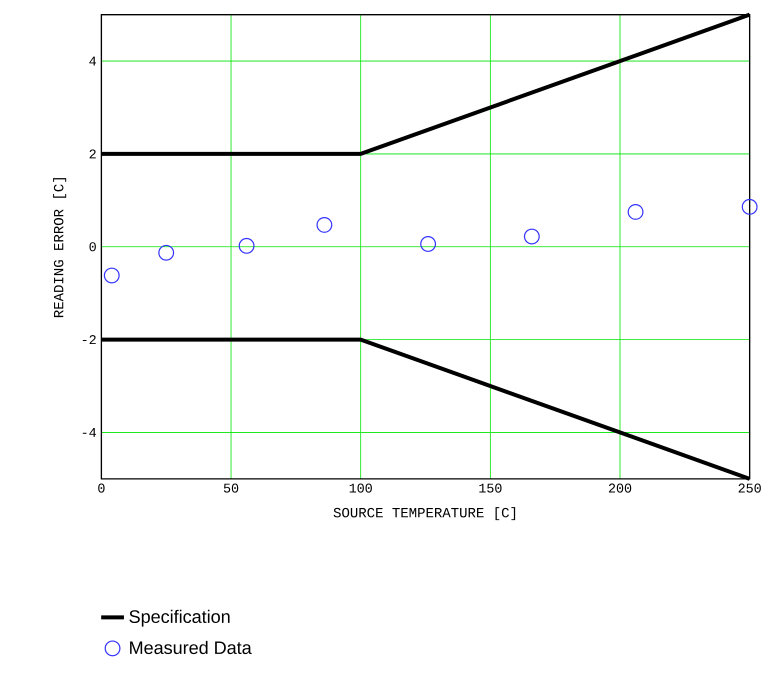 This screenshot has height=692, width=775. I want to click on y-axis-title: READING ERROR [C], so click(59, 247).